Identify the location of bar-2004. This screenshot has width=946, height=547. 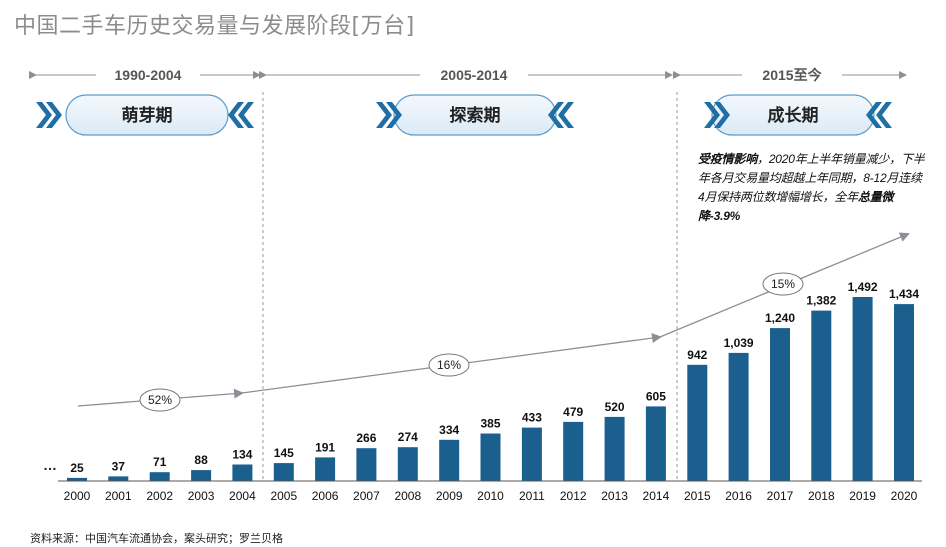
(242, 472).